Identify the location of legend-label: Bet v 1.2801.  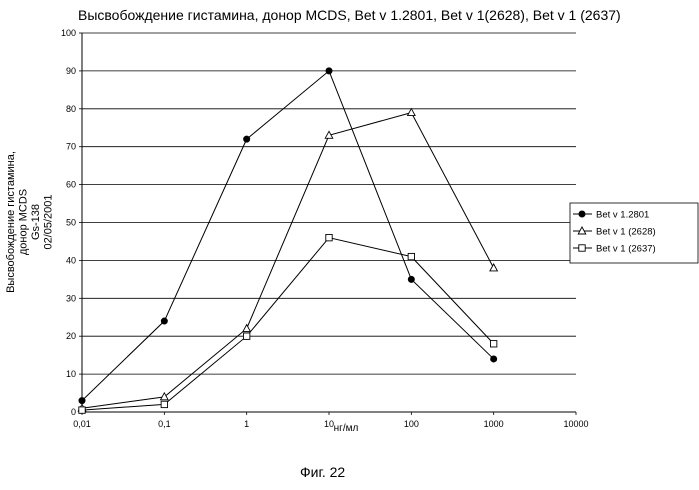
(622, 215).